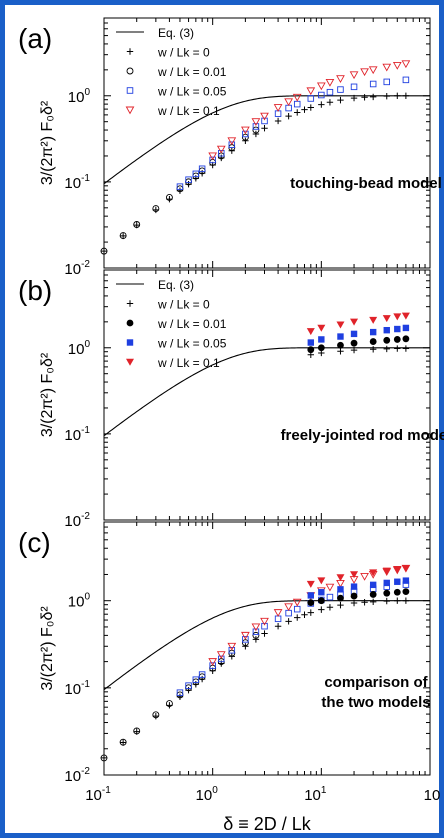 This screenshot has height=838, width=444. I want to click on panel-1-panel-label: (a), so click(35, 38).